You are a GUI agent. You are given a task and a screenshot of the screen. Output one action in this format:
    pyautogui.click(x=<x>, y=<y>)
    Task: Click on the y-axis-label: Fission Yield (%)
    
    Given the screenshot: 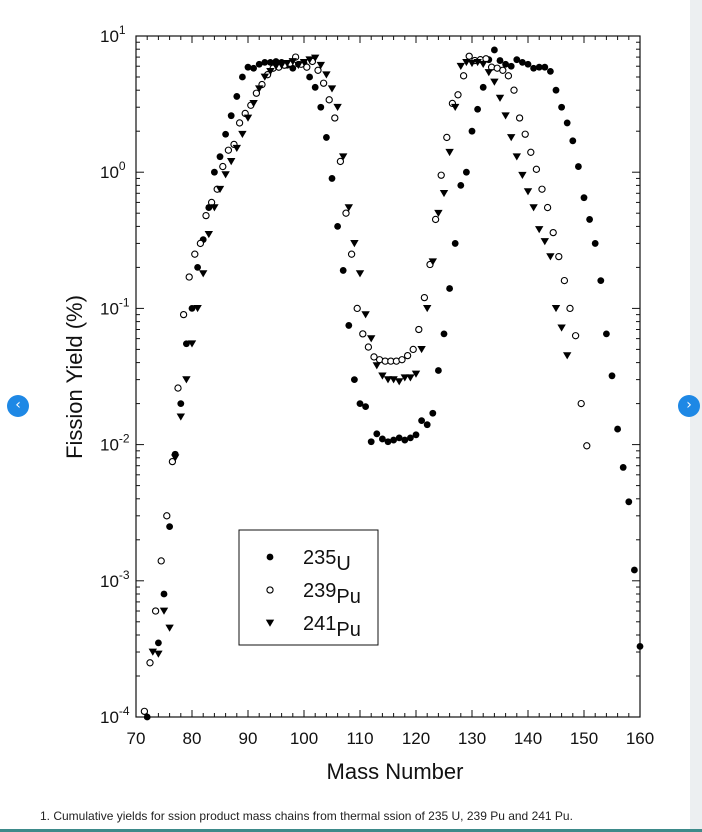 What is the action you would take?
    pyautogui.click(x=74, y=377)
    